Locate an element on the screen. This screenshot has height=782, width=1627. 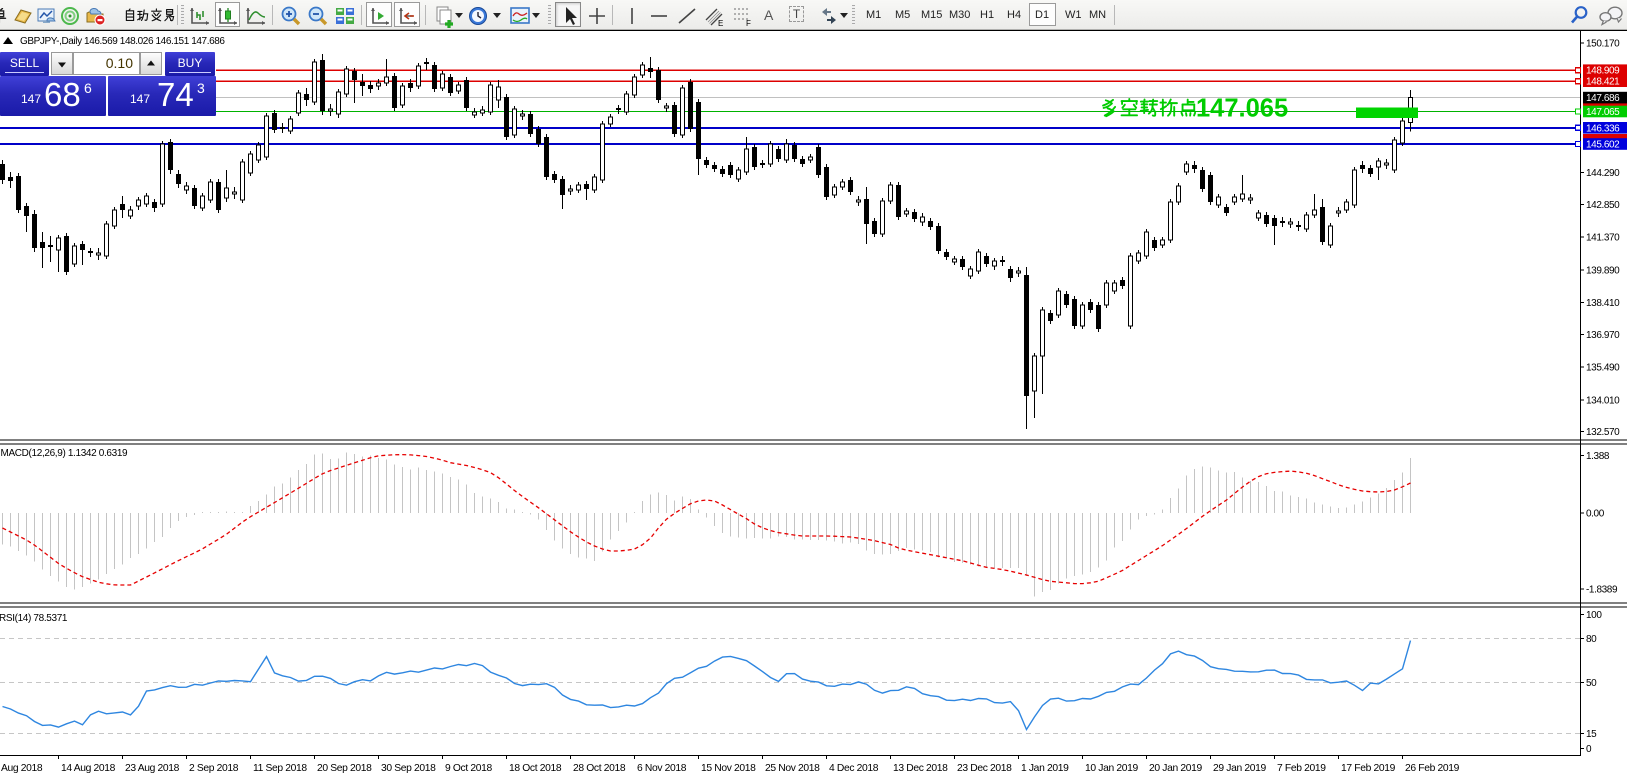
svg-text: Aug 2018 is located at coordinates (22, 768).